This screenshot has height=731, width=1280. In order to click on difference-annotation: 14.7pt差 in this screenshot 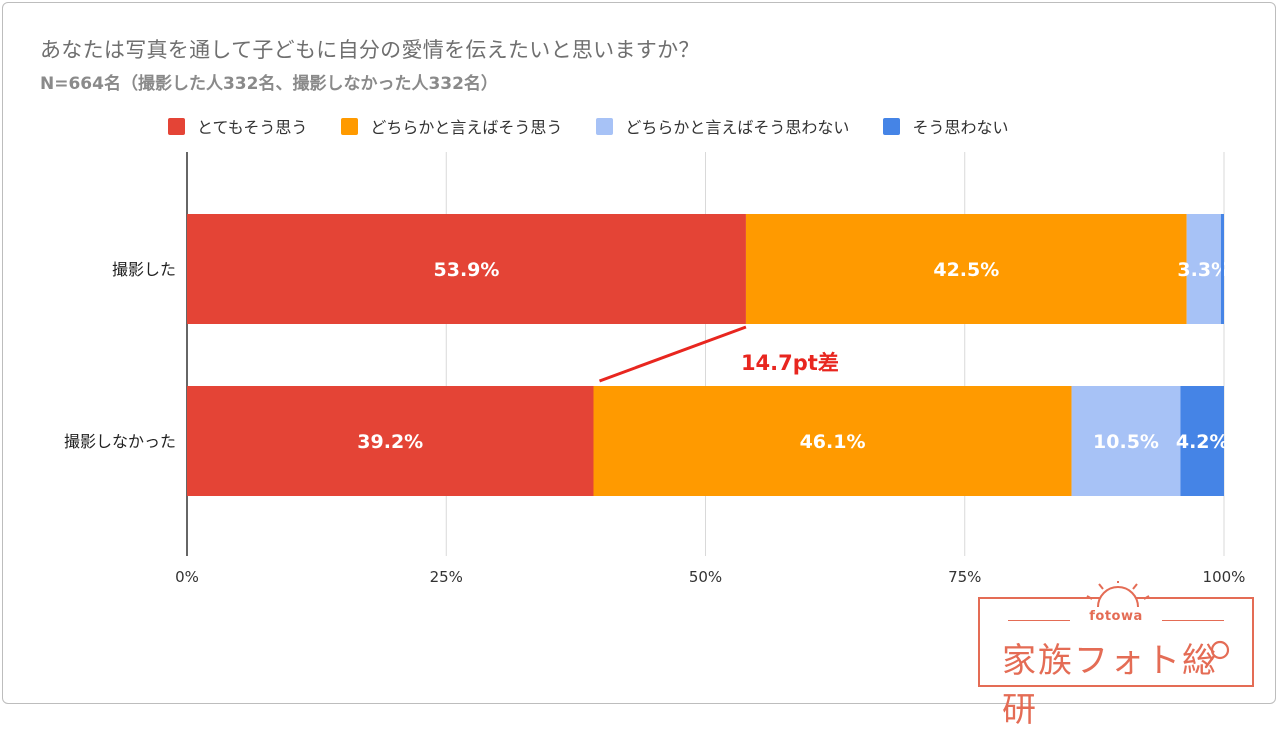, I will do `click(790, 363)`.